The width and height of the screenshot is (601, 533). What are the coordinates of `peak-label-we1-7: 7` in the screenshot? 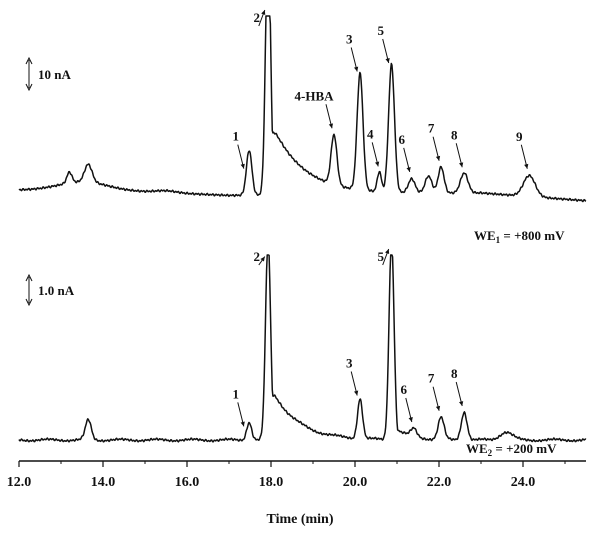 It's located at (431, 128).